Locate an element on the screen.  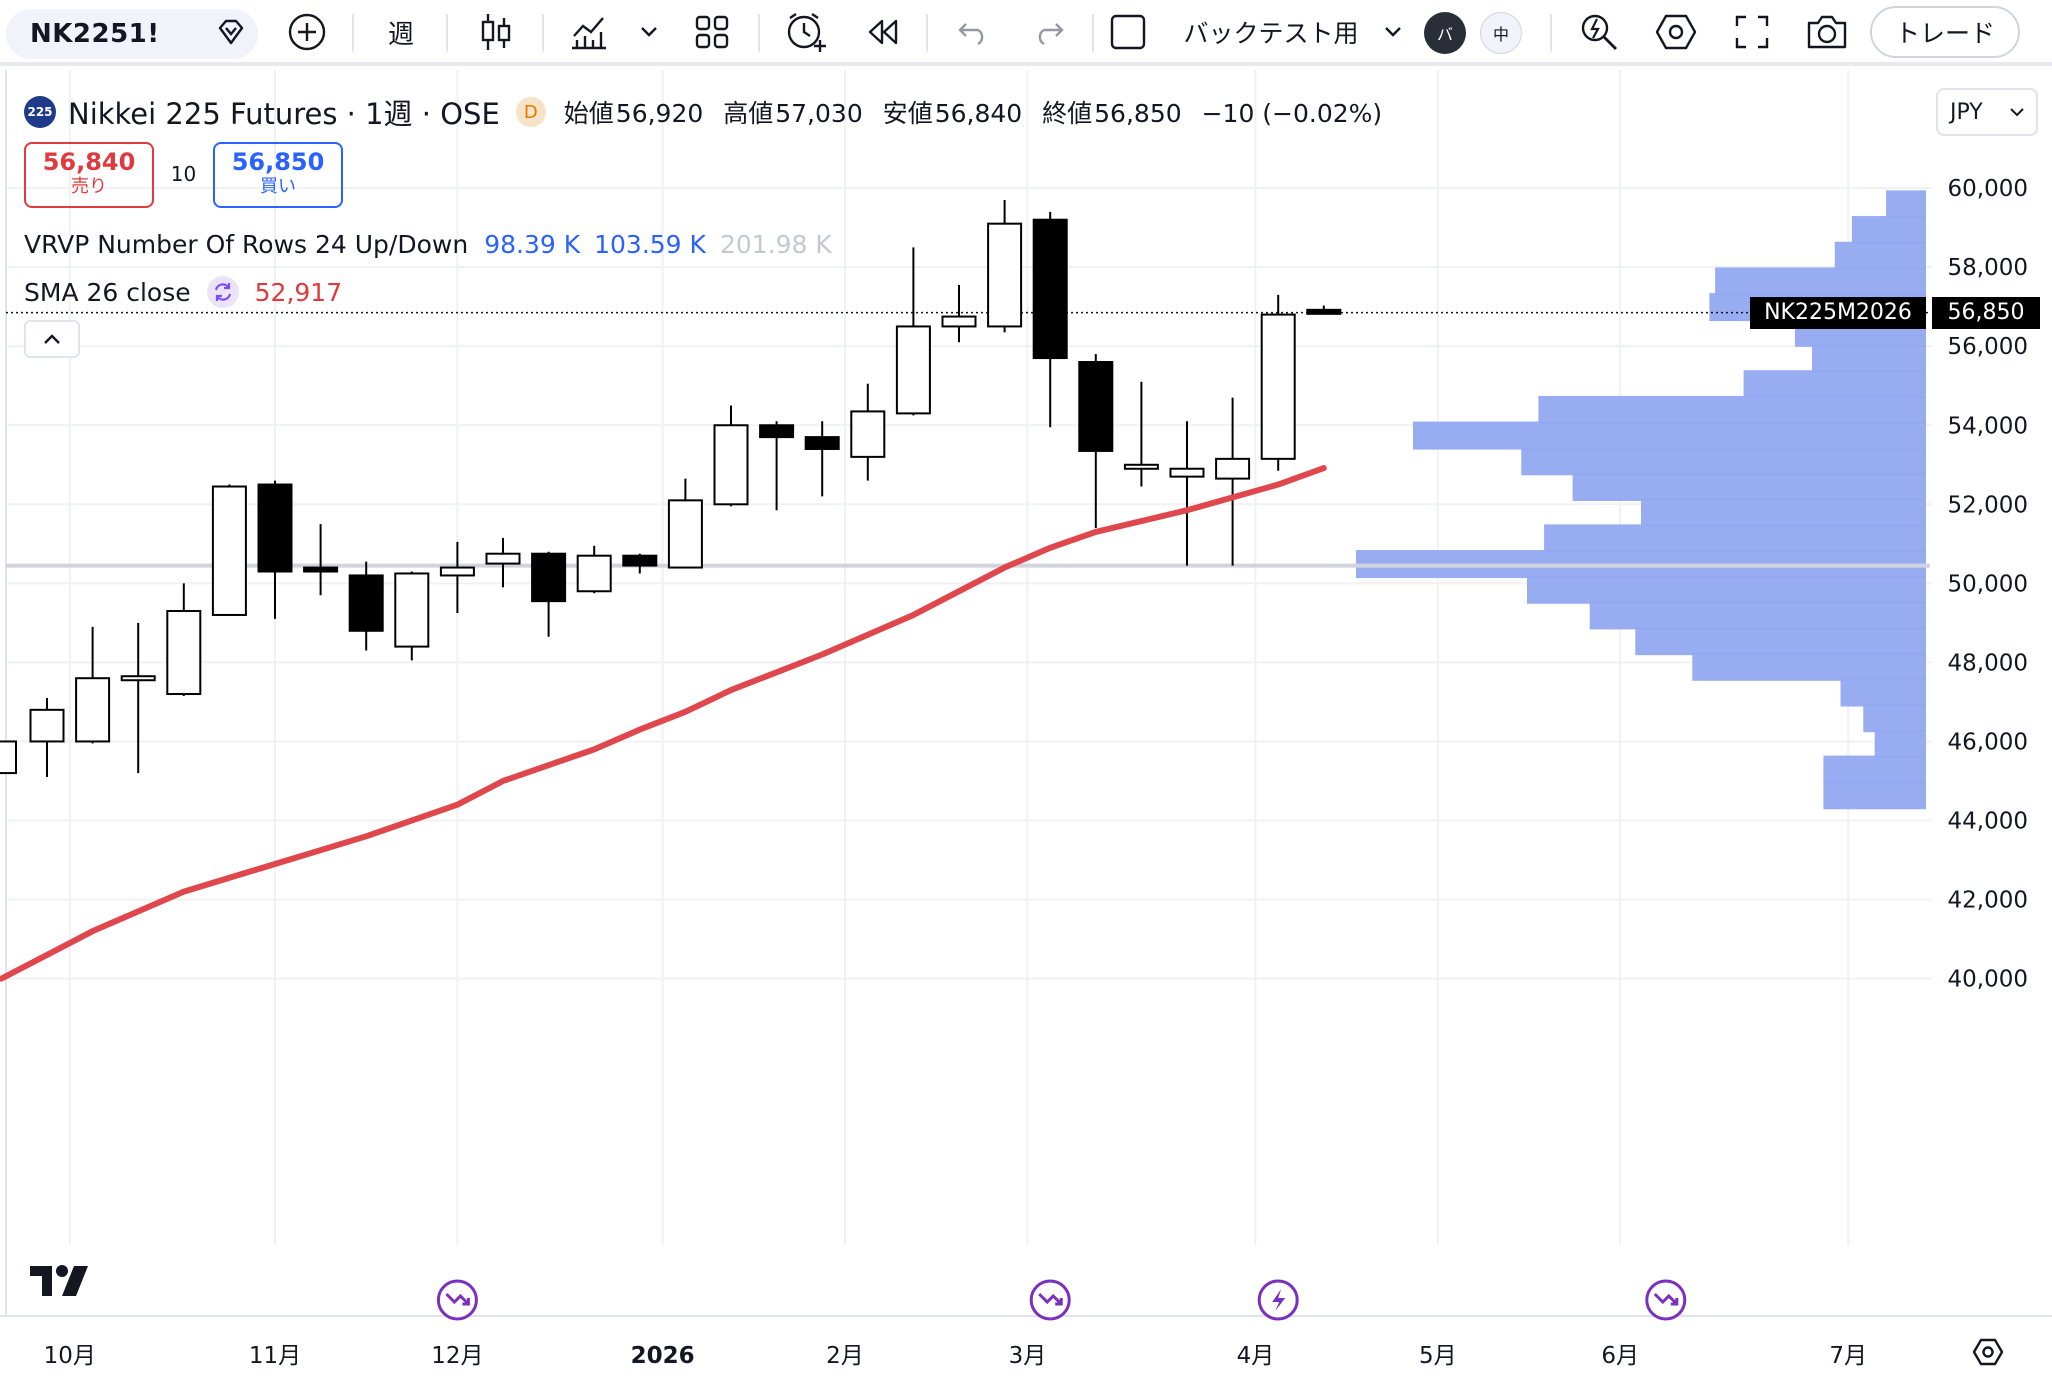
time-axis-label: 10月 is located at coordinates (70, 1356).